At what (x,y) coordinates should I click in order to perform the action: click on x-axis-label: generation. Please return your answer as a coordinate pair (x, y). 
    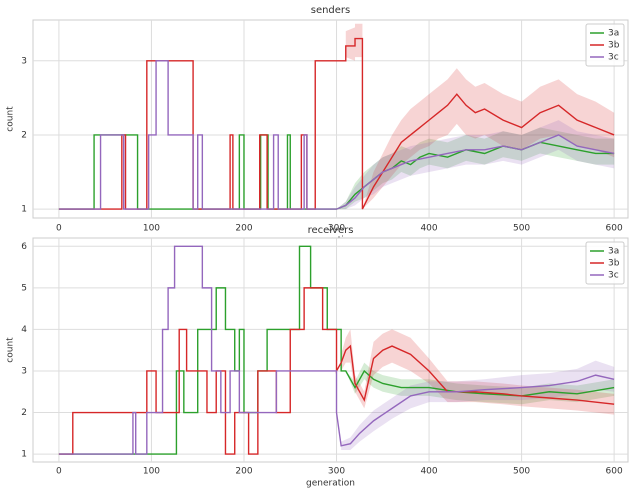
    Looking at the image, I should click on (330, 484).